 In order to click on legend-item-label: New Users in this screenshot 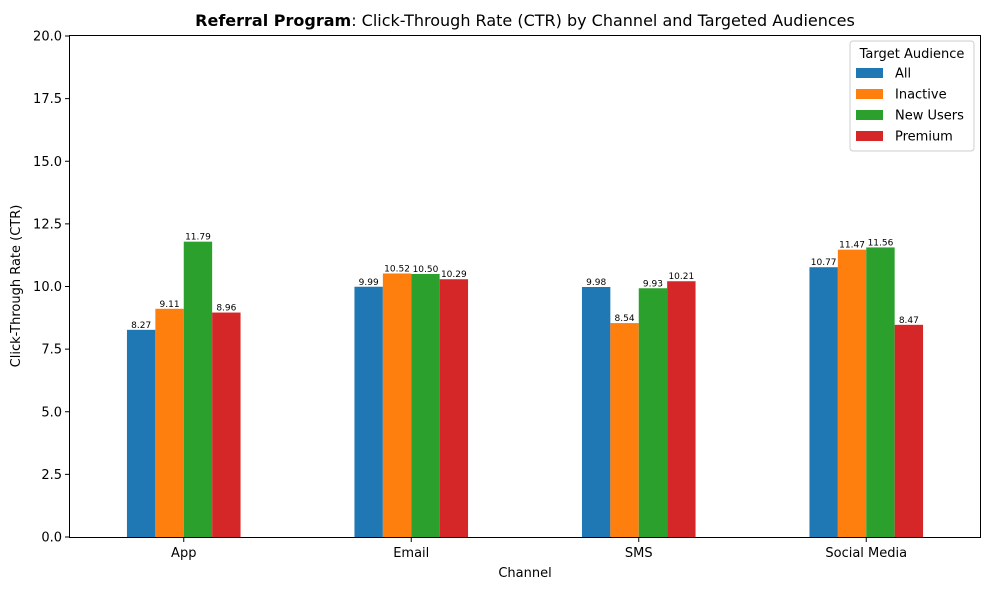, I will do `click(929, 116)`.